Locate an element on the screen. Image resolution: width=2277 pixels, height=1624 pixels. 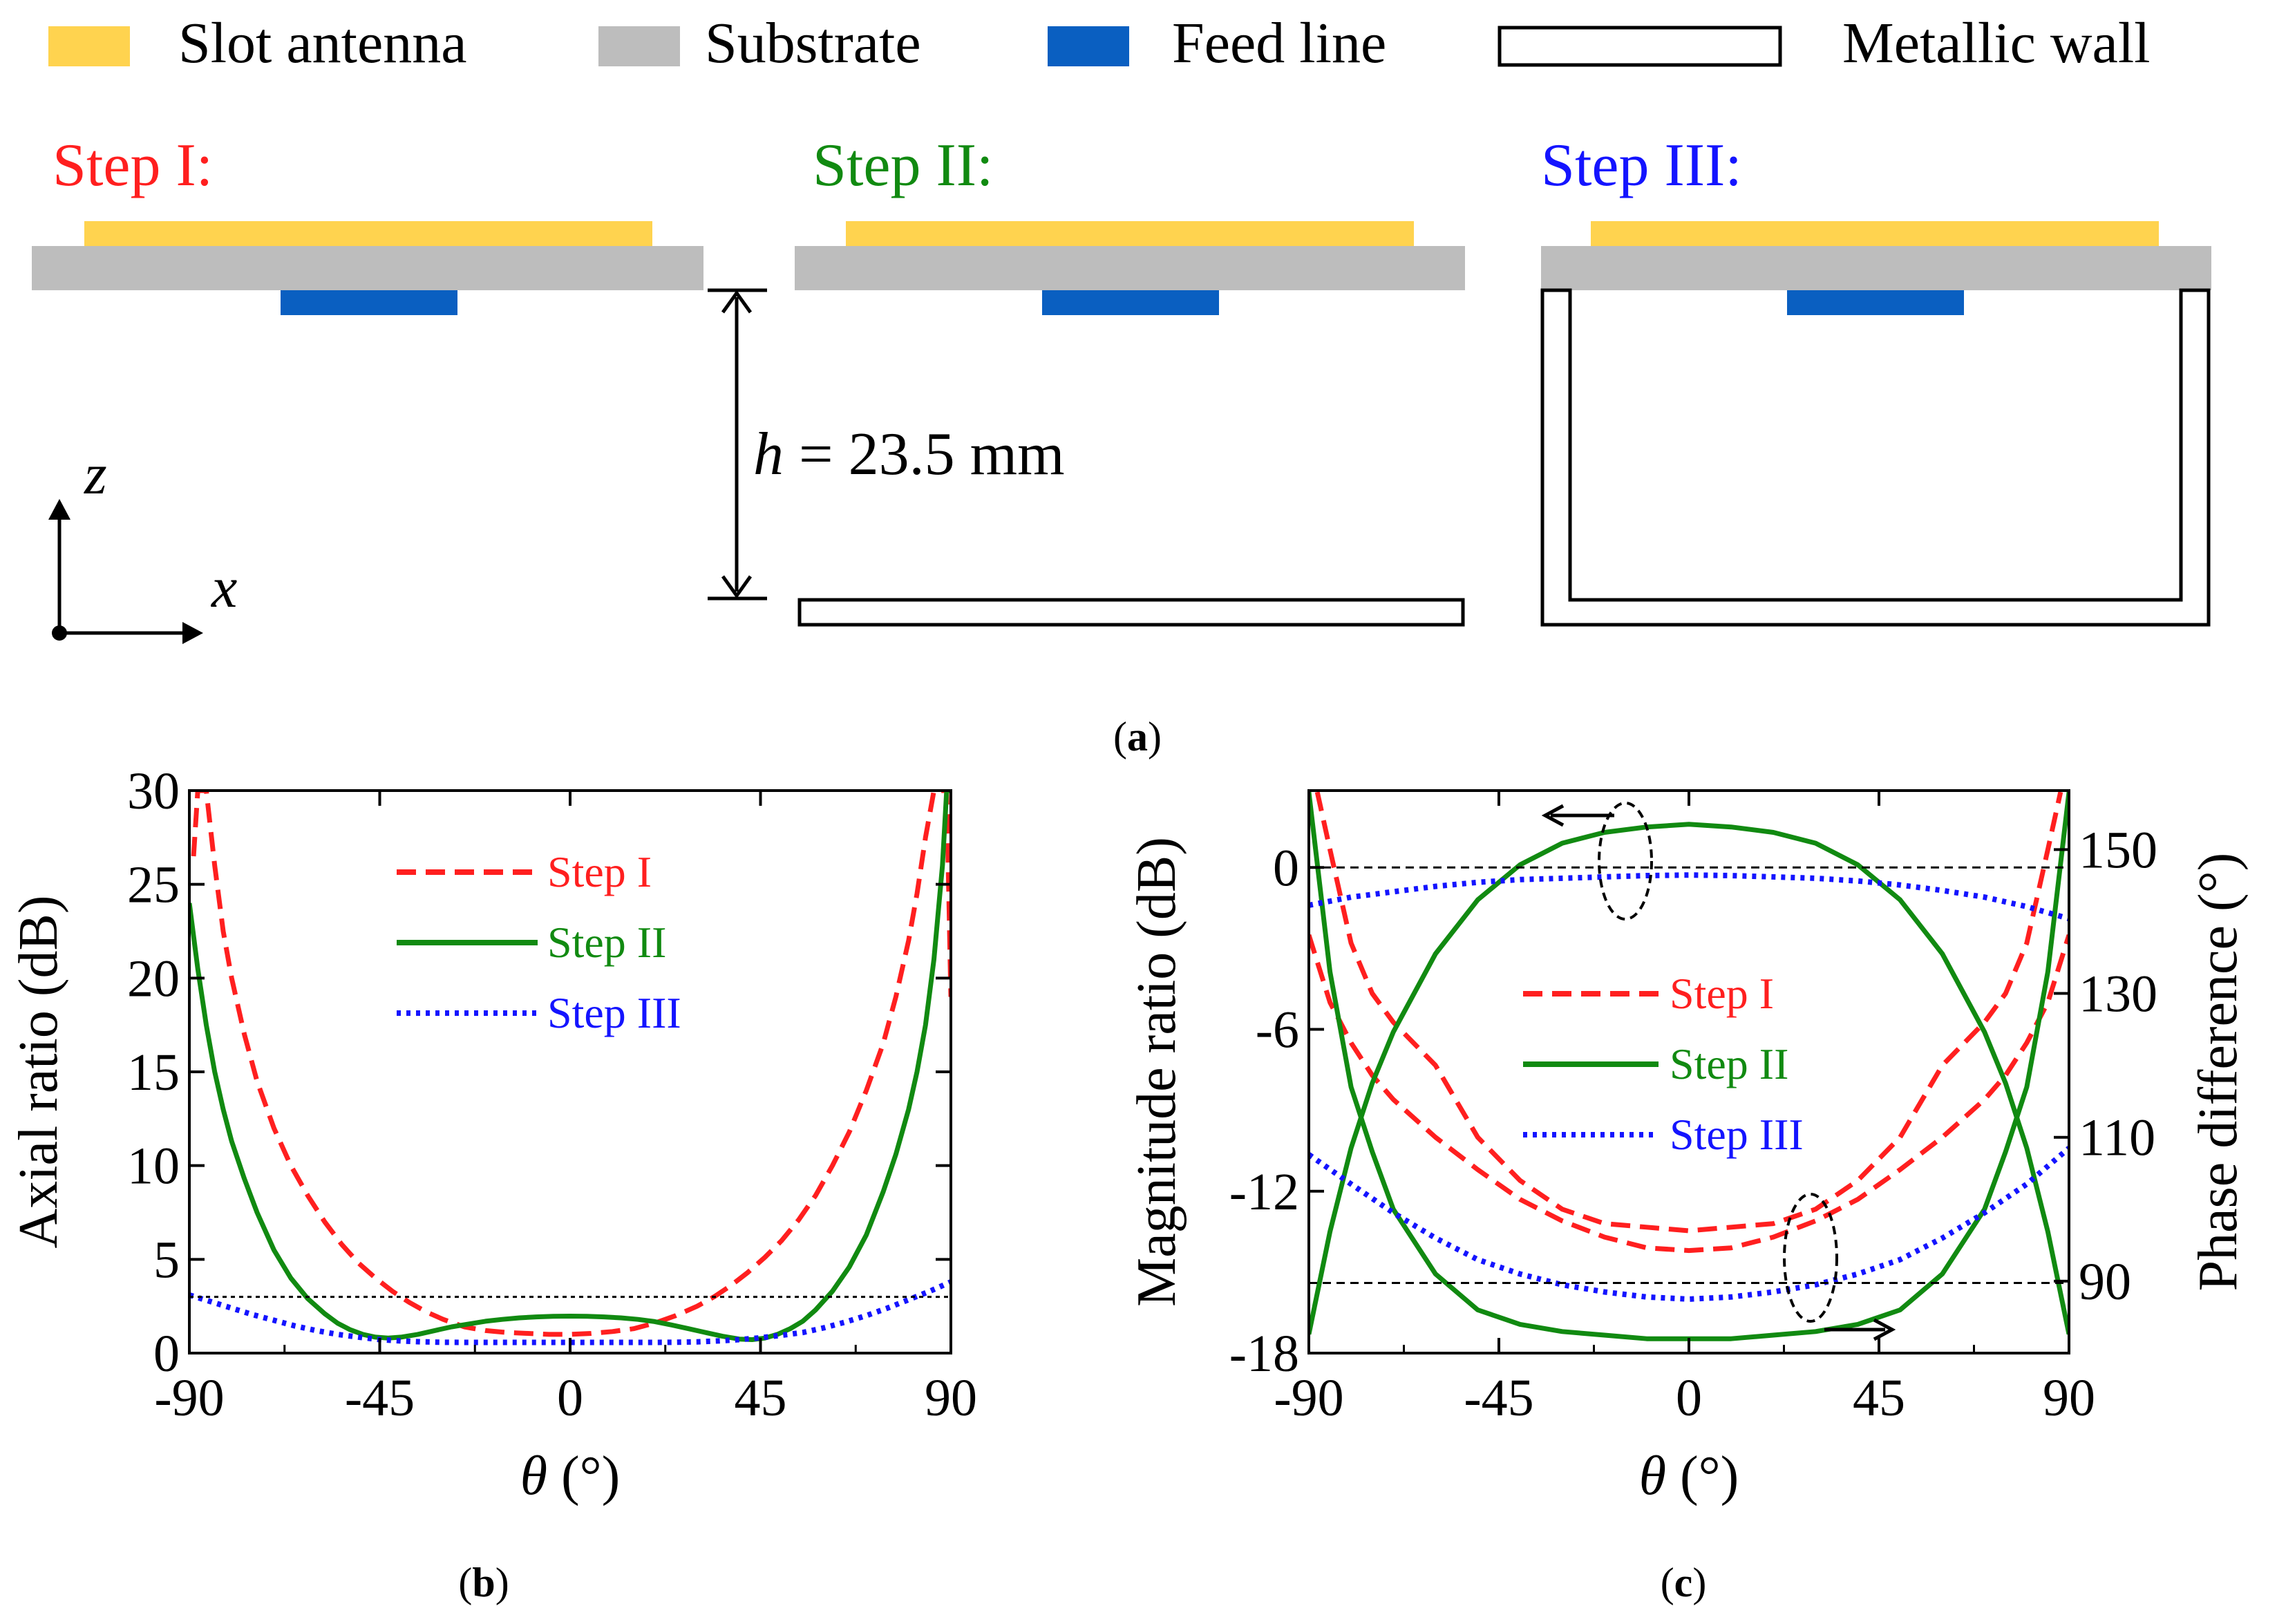
chart-b-y-tick-label: 5 is located at coordinates (166, 1260).